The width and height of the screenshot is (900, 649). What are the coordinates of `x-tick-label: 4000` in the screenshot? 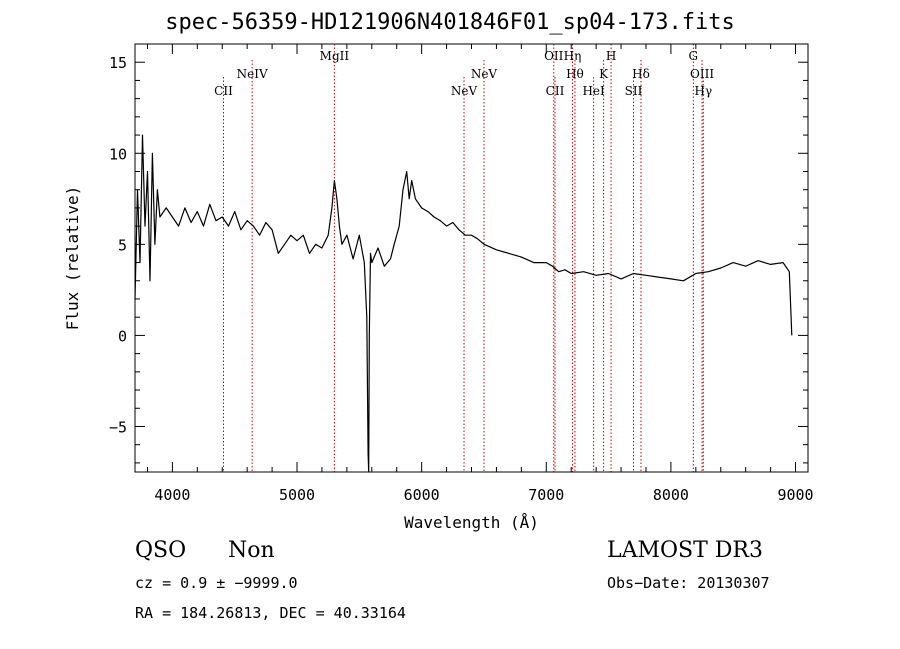 It's located at (172, 495).